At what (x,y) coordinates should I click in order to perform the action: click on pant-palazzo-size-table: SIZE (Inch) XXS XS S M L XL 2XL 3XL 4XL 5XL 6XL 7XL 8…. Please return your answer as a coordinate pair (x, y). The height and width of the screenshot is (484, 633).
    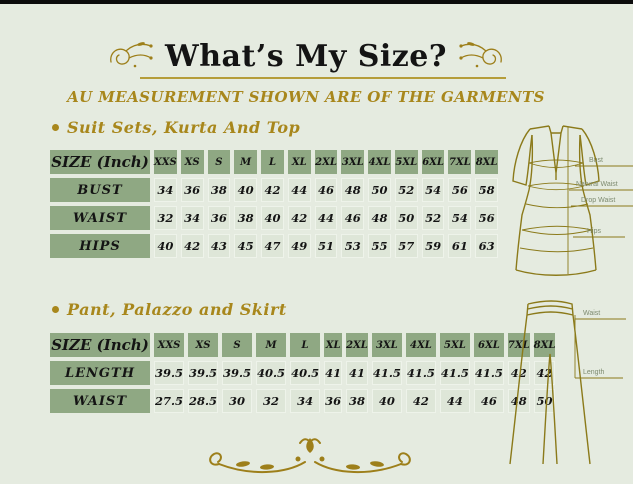
    Looking at the image, I should click on (303, 373).